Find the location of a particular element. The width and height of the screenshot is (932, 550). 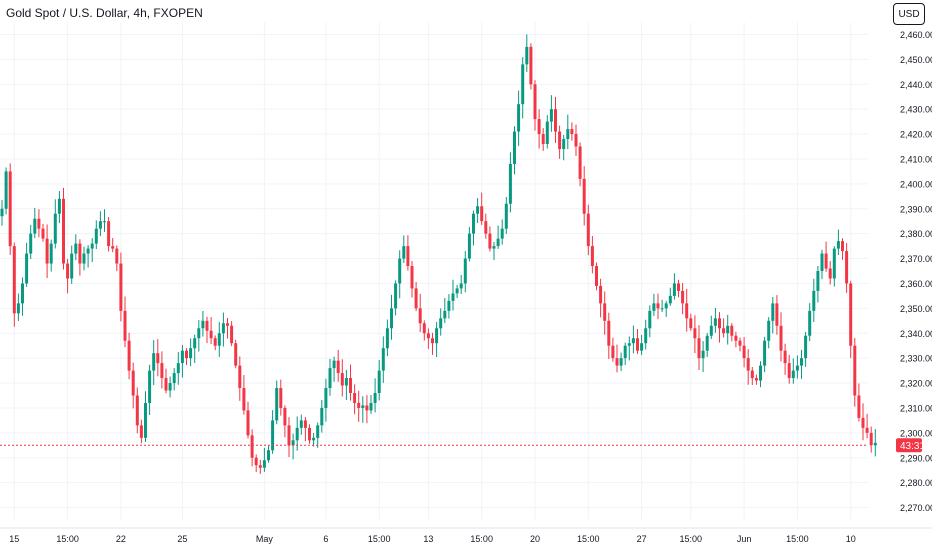

y-tick-label: 2,300.00 is located at coordinates (916, 433).